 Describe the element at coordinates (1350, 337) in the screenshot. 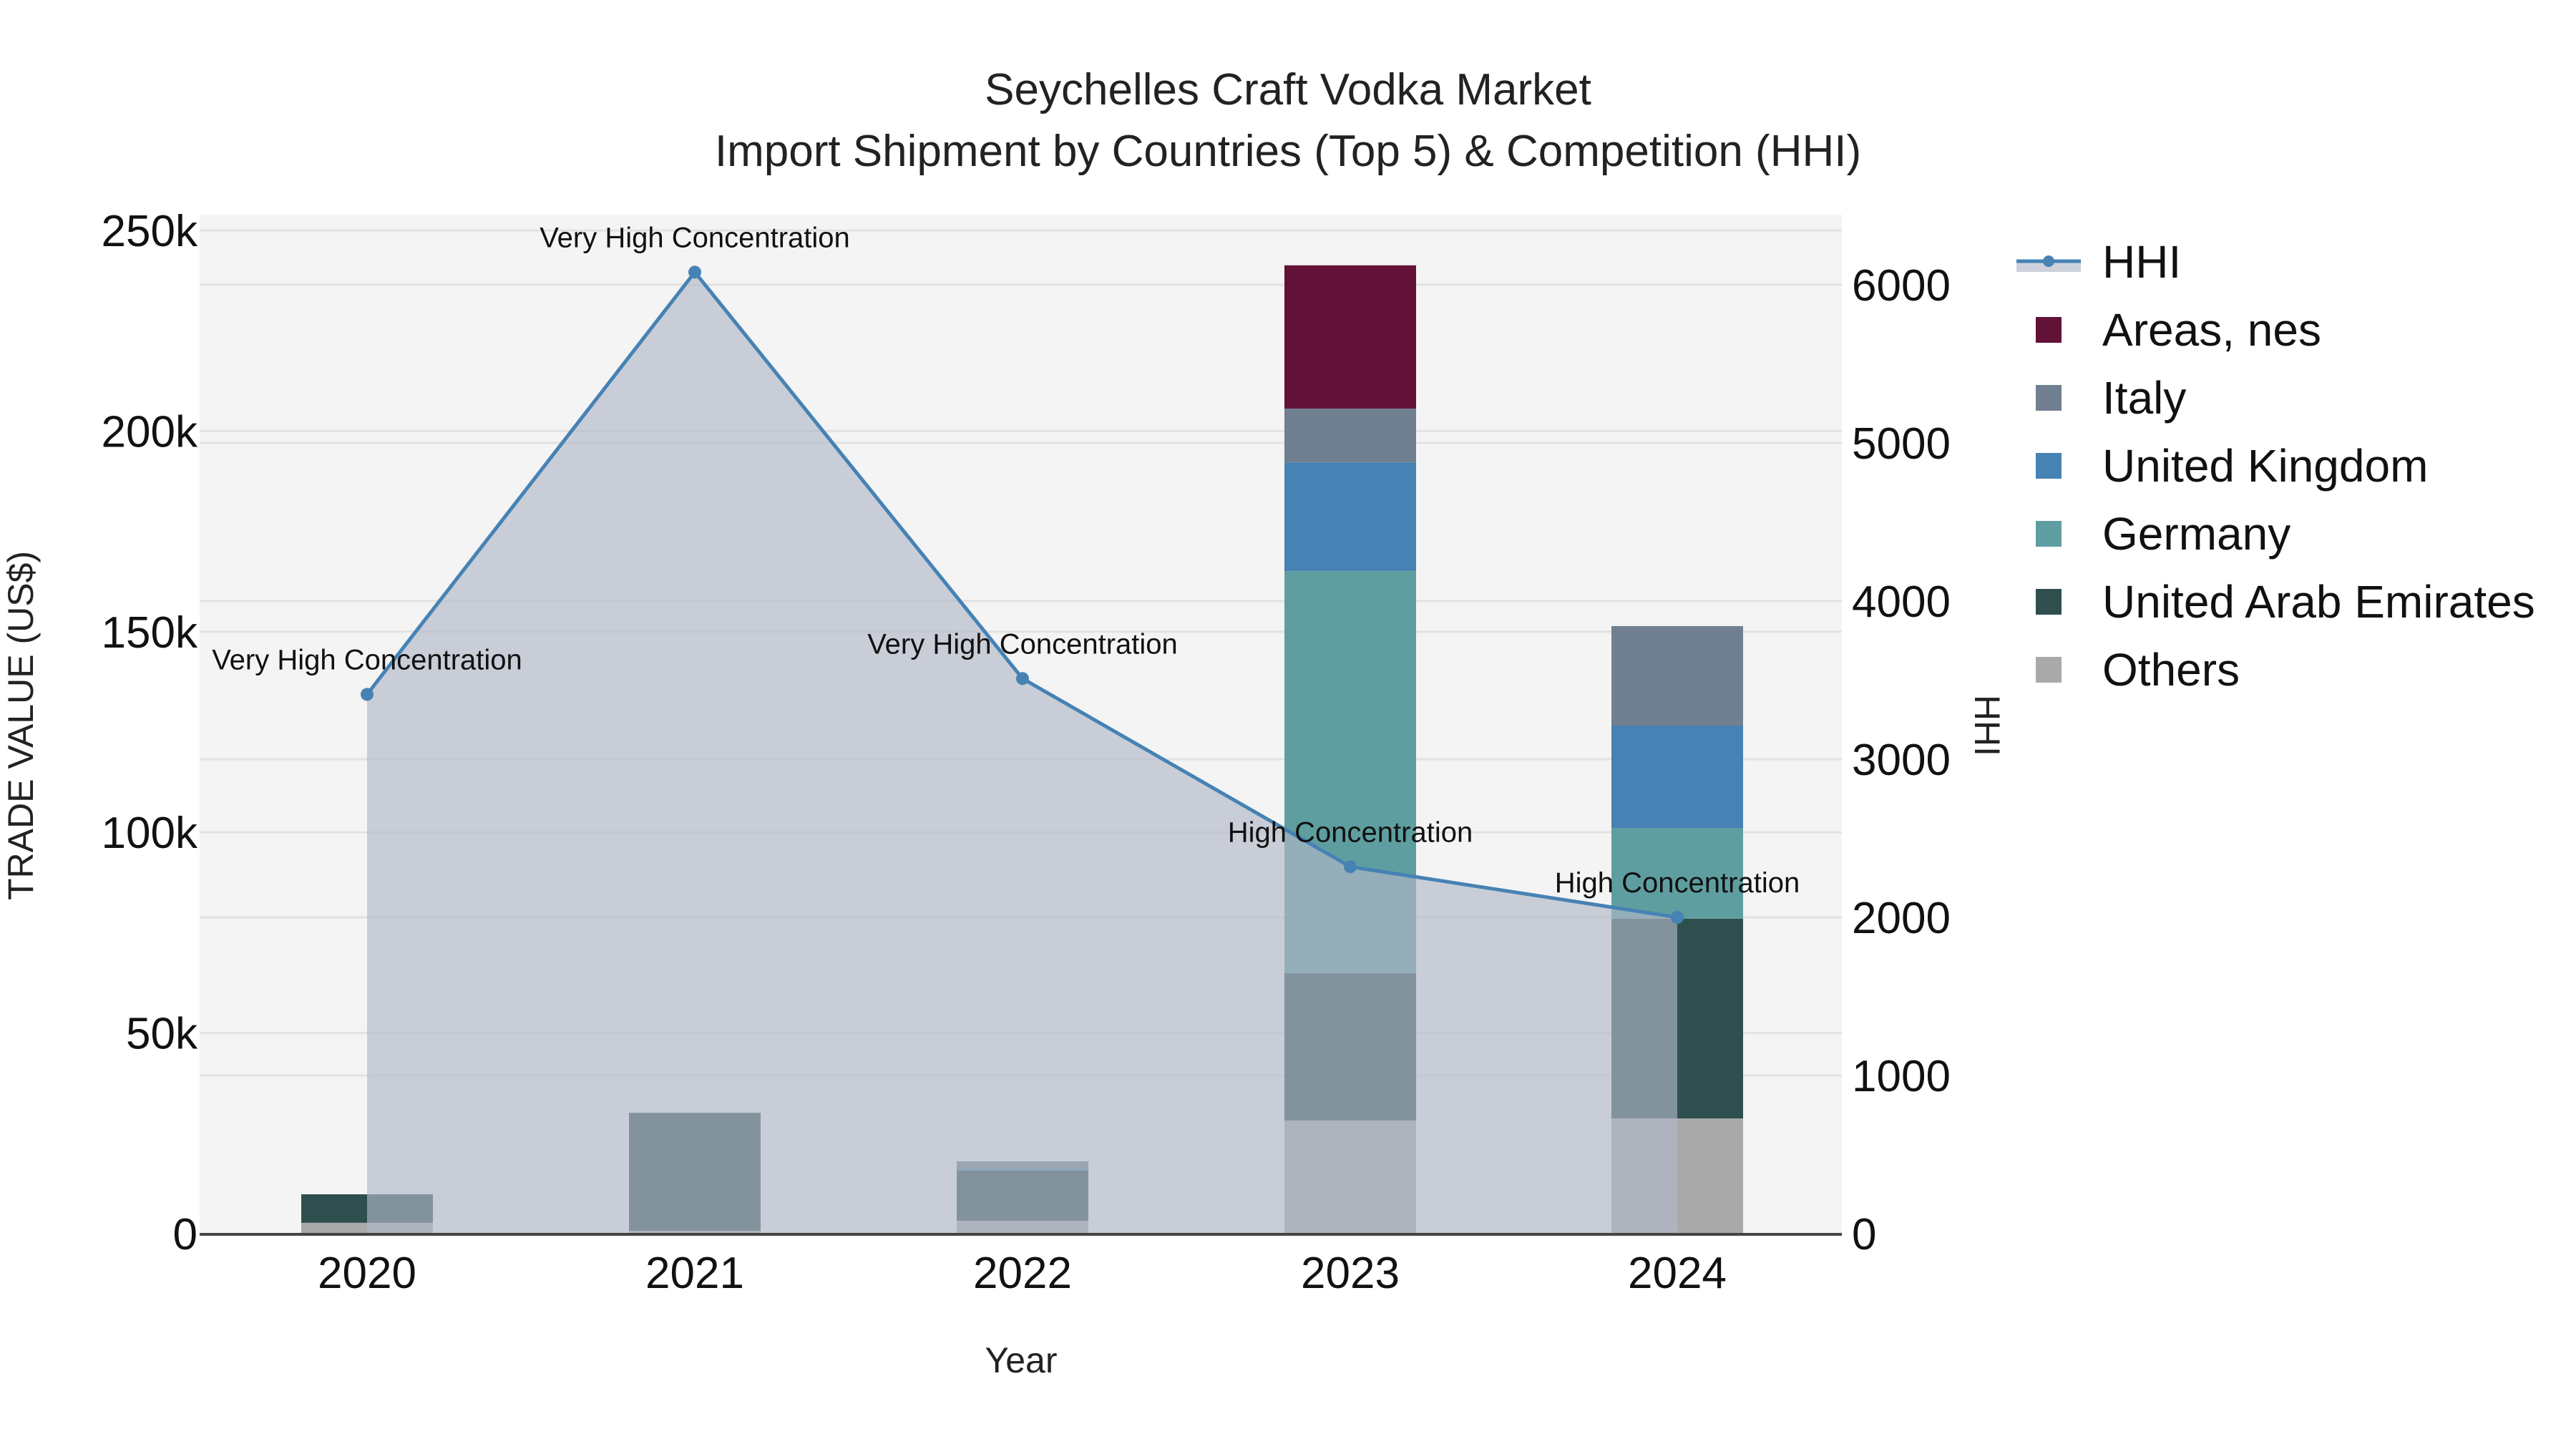

I see `bar-segment-areas-nes` at that location.